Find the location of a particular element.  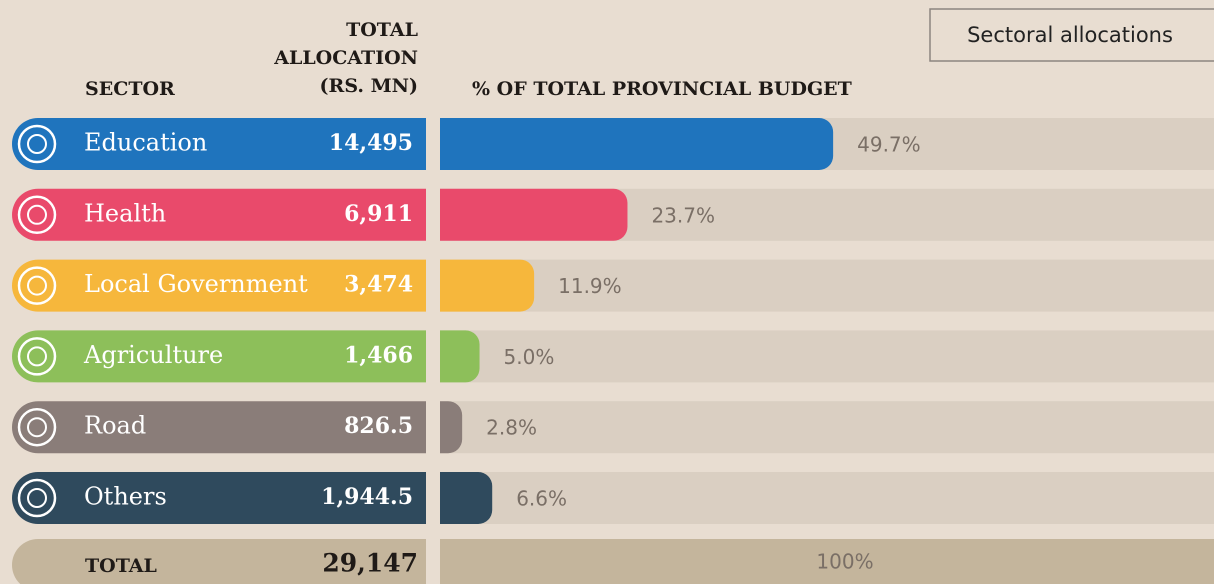

sector-name: Local Government is located at coordinates (196, 284).